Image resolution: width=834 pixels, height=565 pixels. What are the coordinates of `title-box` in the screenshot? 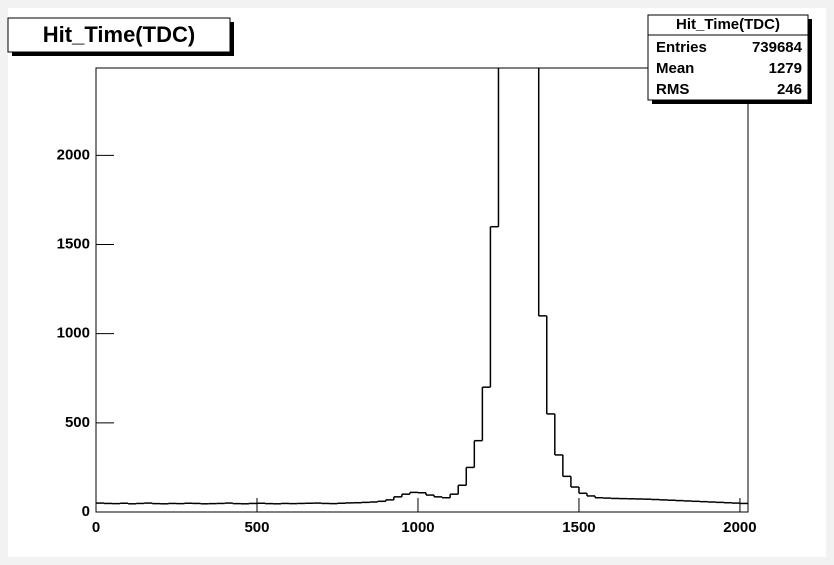 It's located at (119, 35).